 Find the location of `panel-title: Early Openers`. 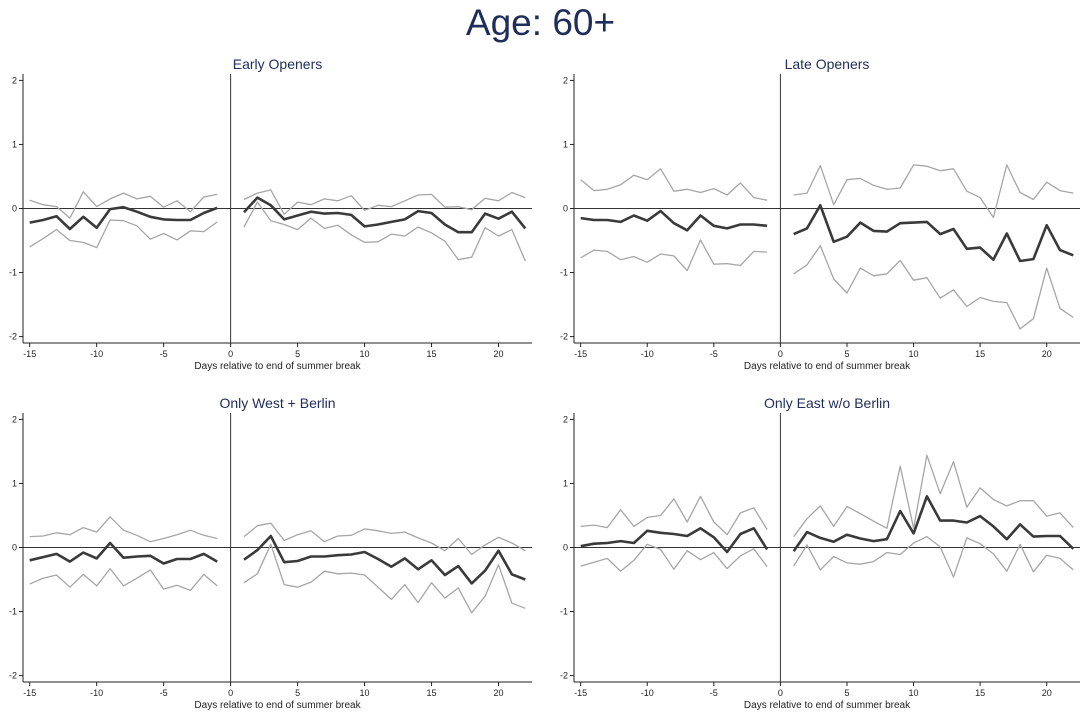

panel-title: Early Openers is located at coordinates (277, 64).